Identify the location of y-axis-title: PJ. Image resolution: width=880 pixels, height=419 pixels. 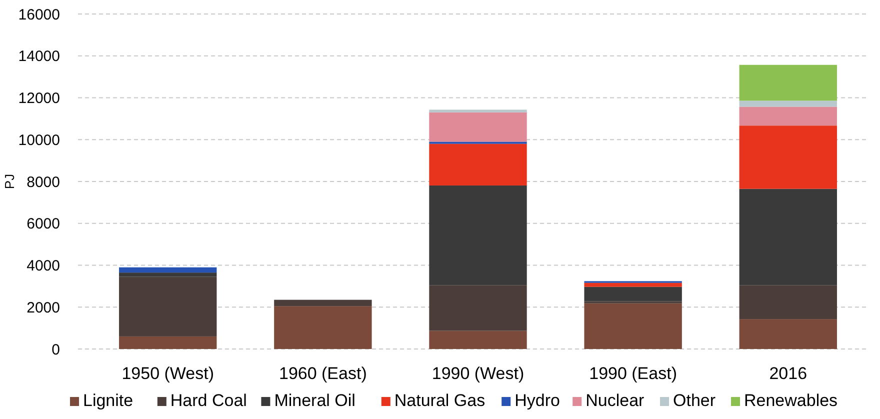
(9, 182).